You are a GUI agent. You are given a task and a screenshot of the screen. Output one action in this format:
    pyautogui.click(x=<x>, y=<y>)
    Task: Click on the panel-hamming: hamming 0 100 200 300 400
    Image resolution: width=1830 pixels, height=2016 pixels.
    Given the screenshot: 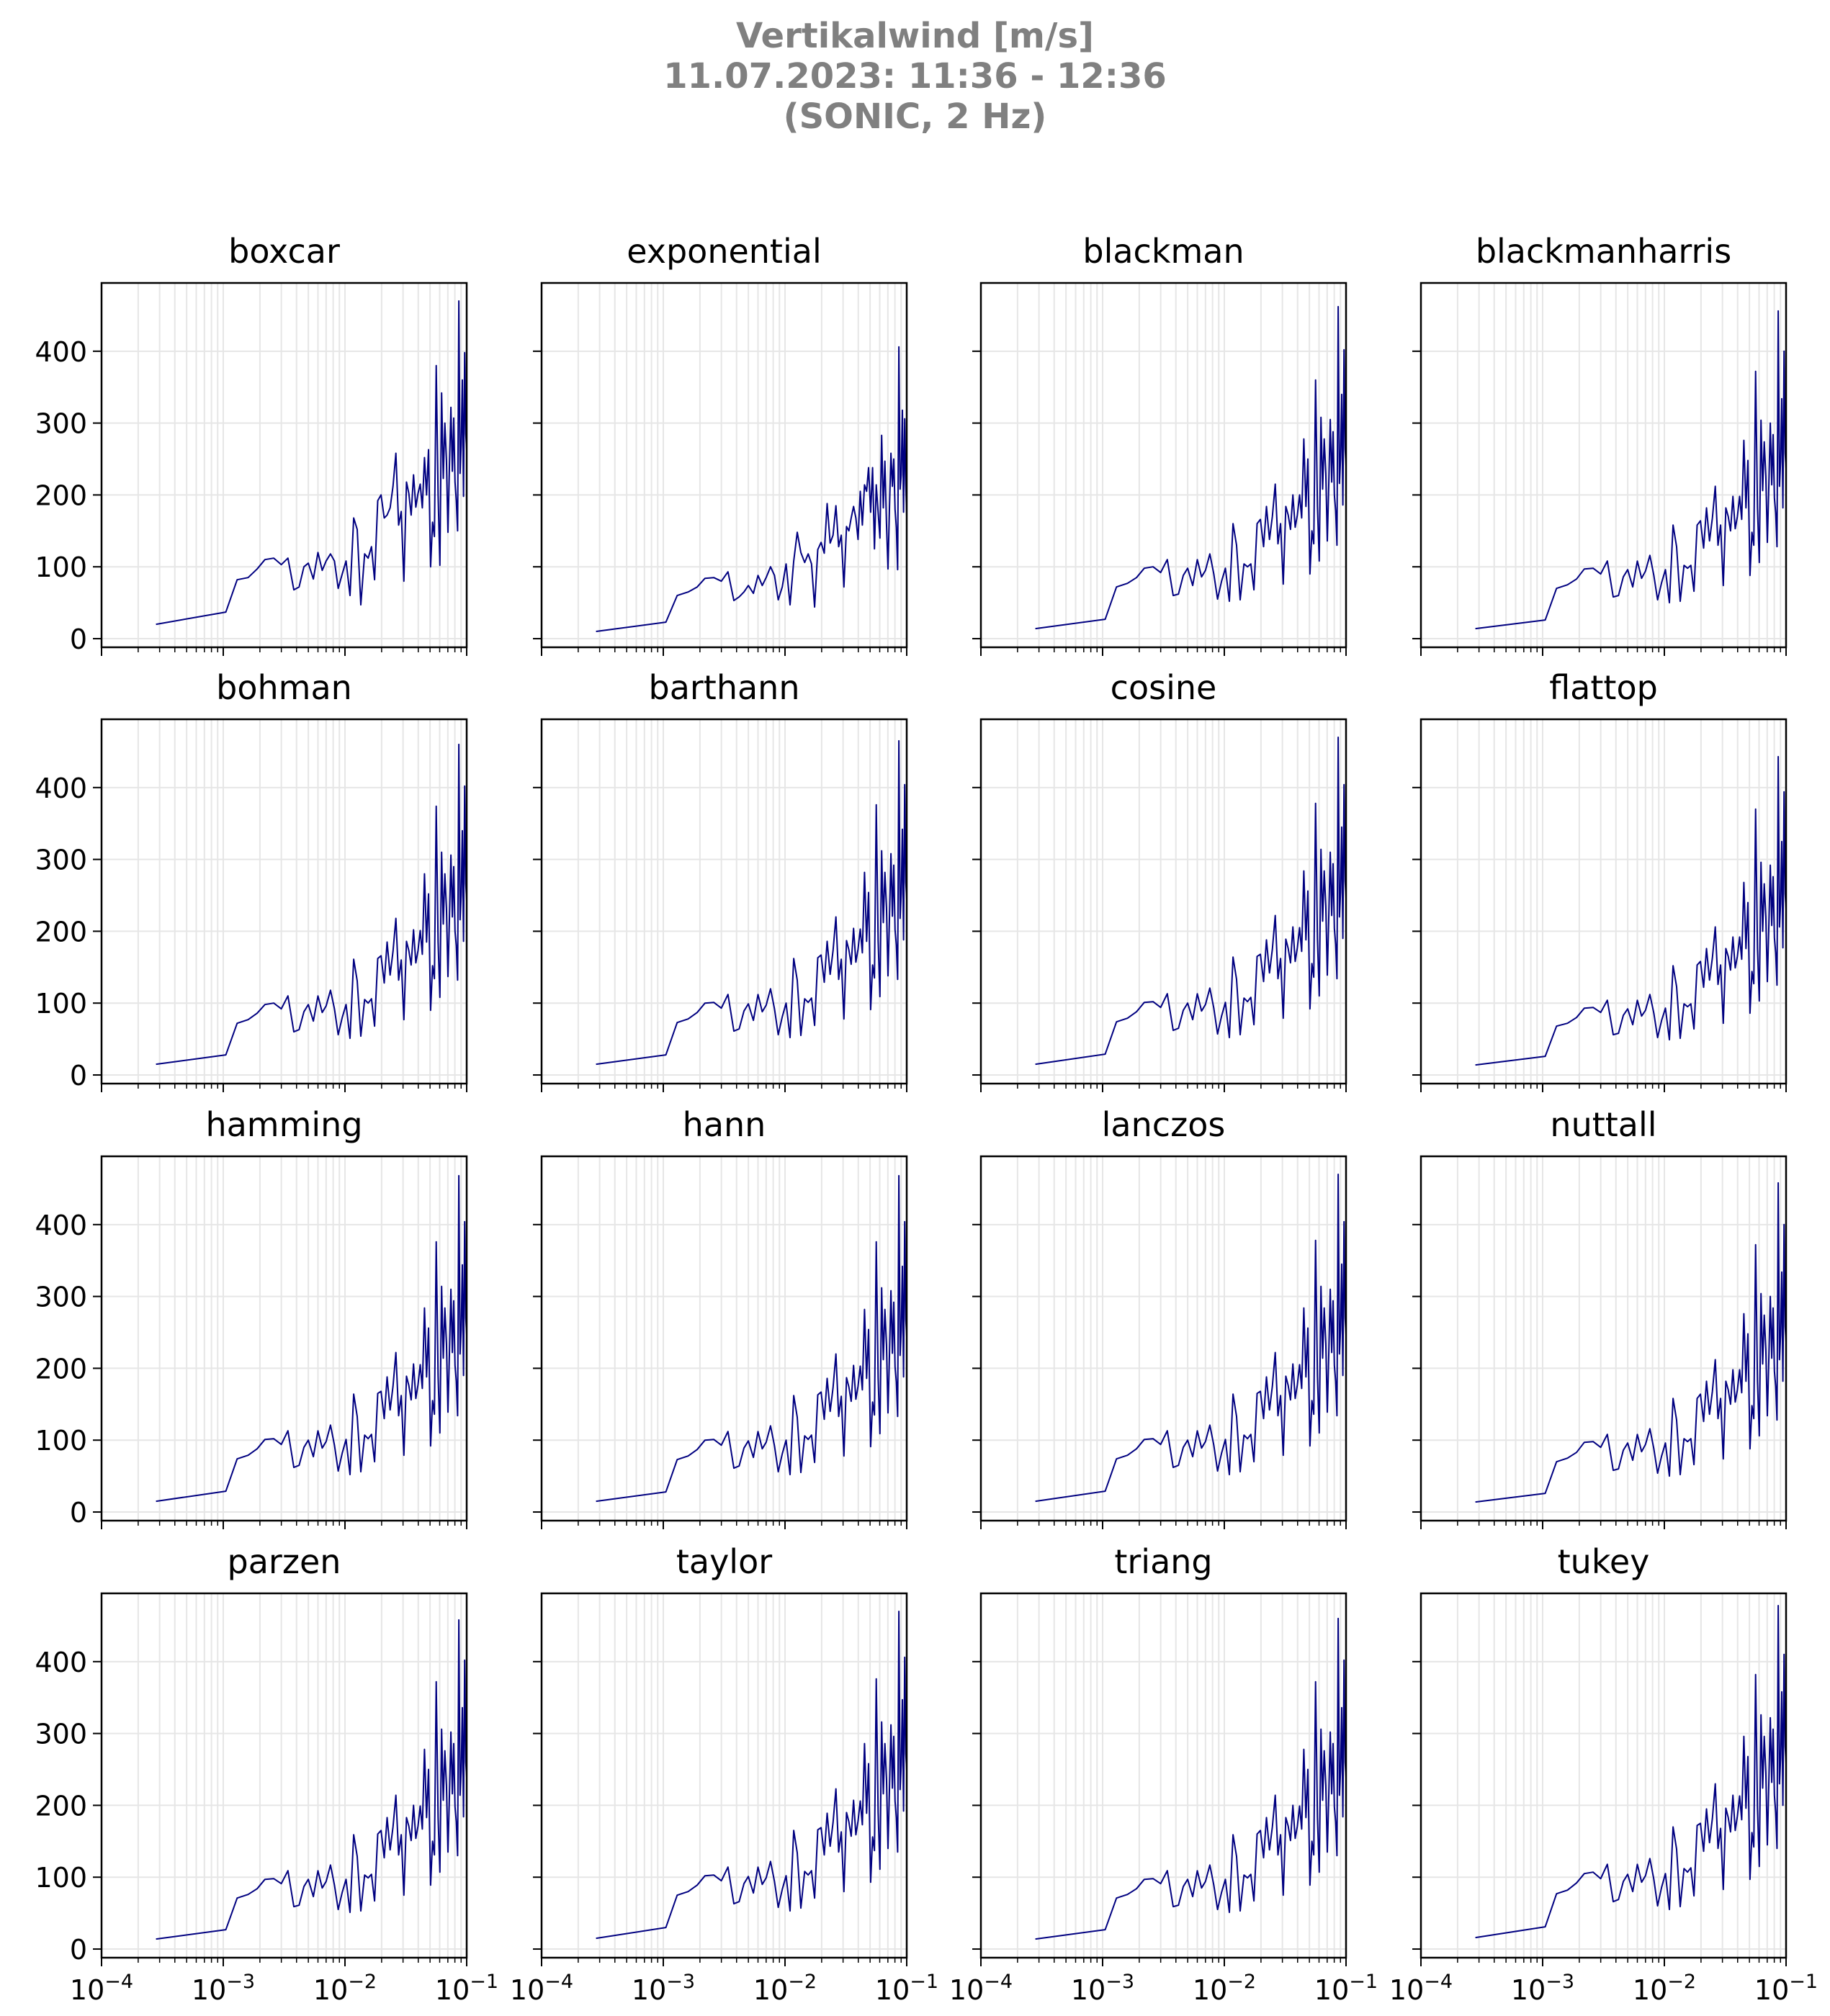 What is the action you would take?
    pyautogui.click(x=251, y=1317)
    